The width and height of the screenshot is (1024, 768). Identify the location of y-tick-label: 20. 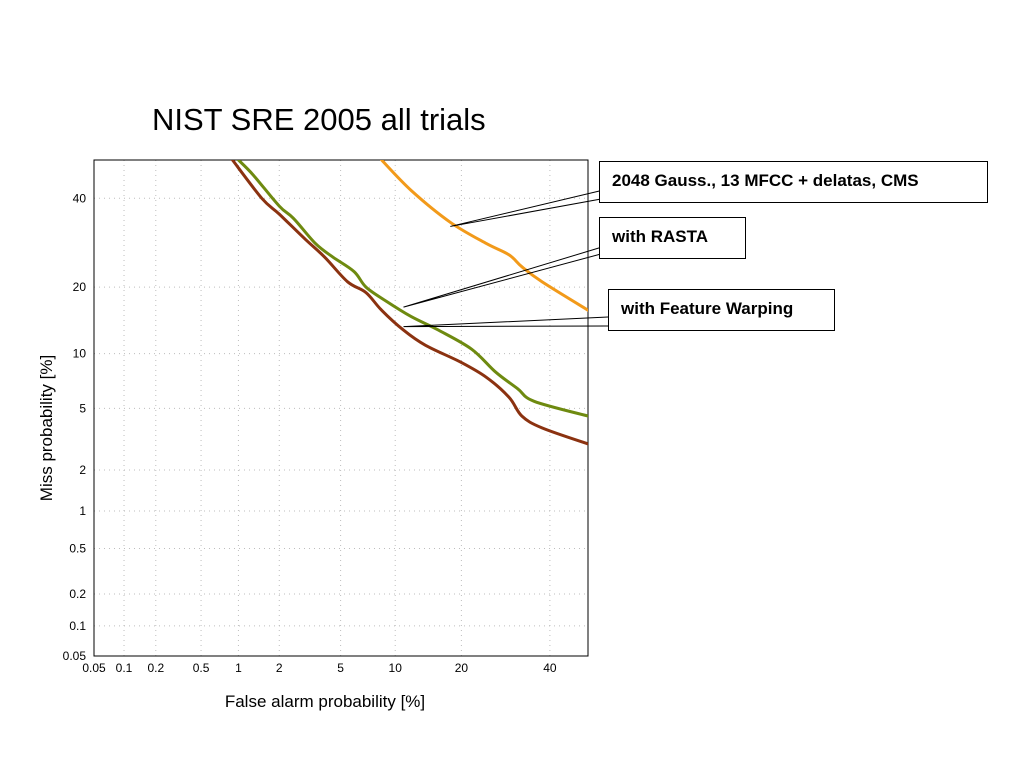
(80, 287).